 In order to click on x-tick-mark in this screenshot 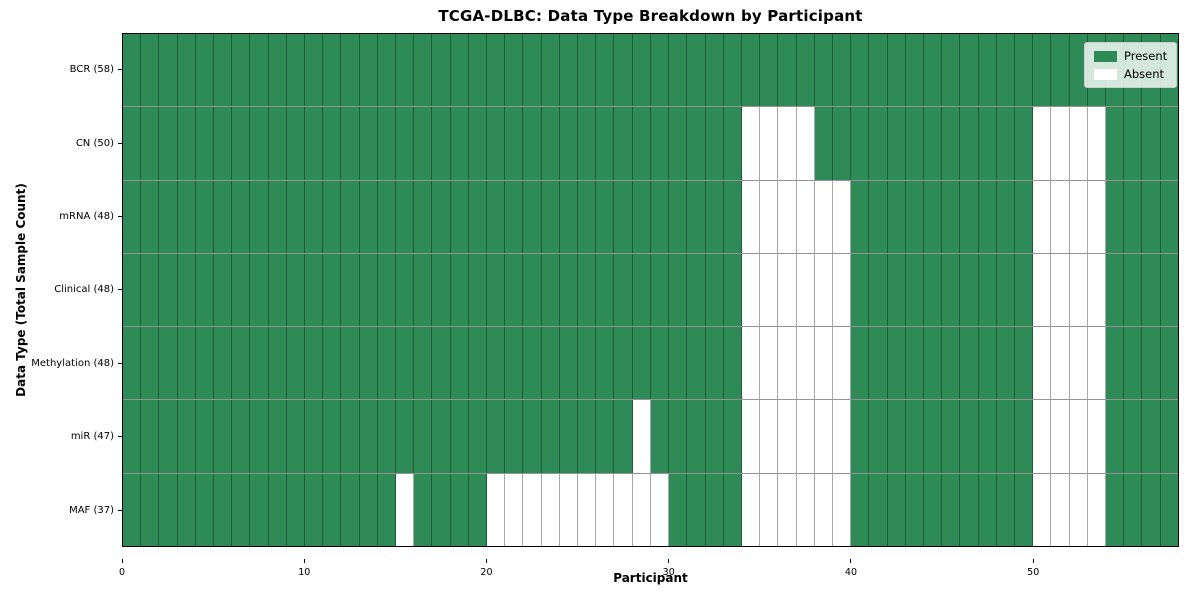, I will do `click(1033, 561)`.